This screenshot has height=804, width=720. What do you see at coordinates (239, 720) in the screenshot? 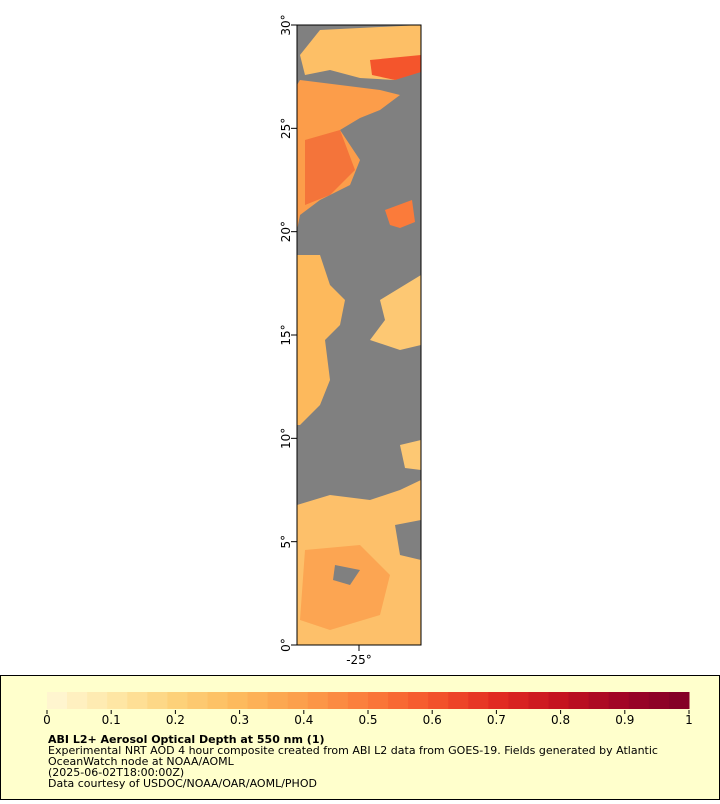
I see `colorbar-tick-label: 0.3` at bounding box center [239, 720].